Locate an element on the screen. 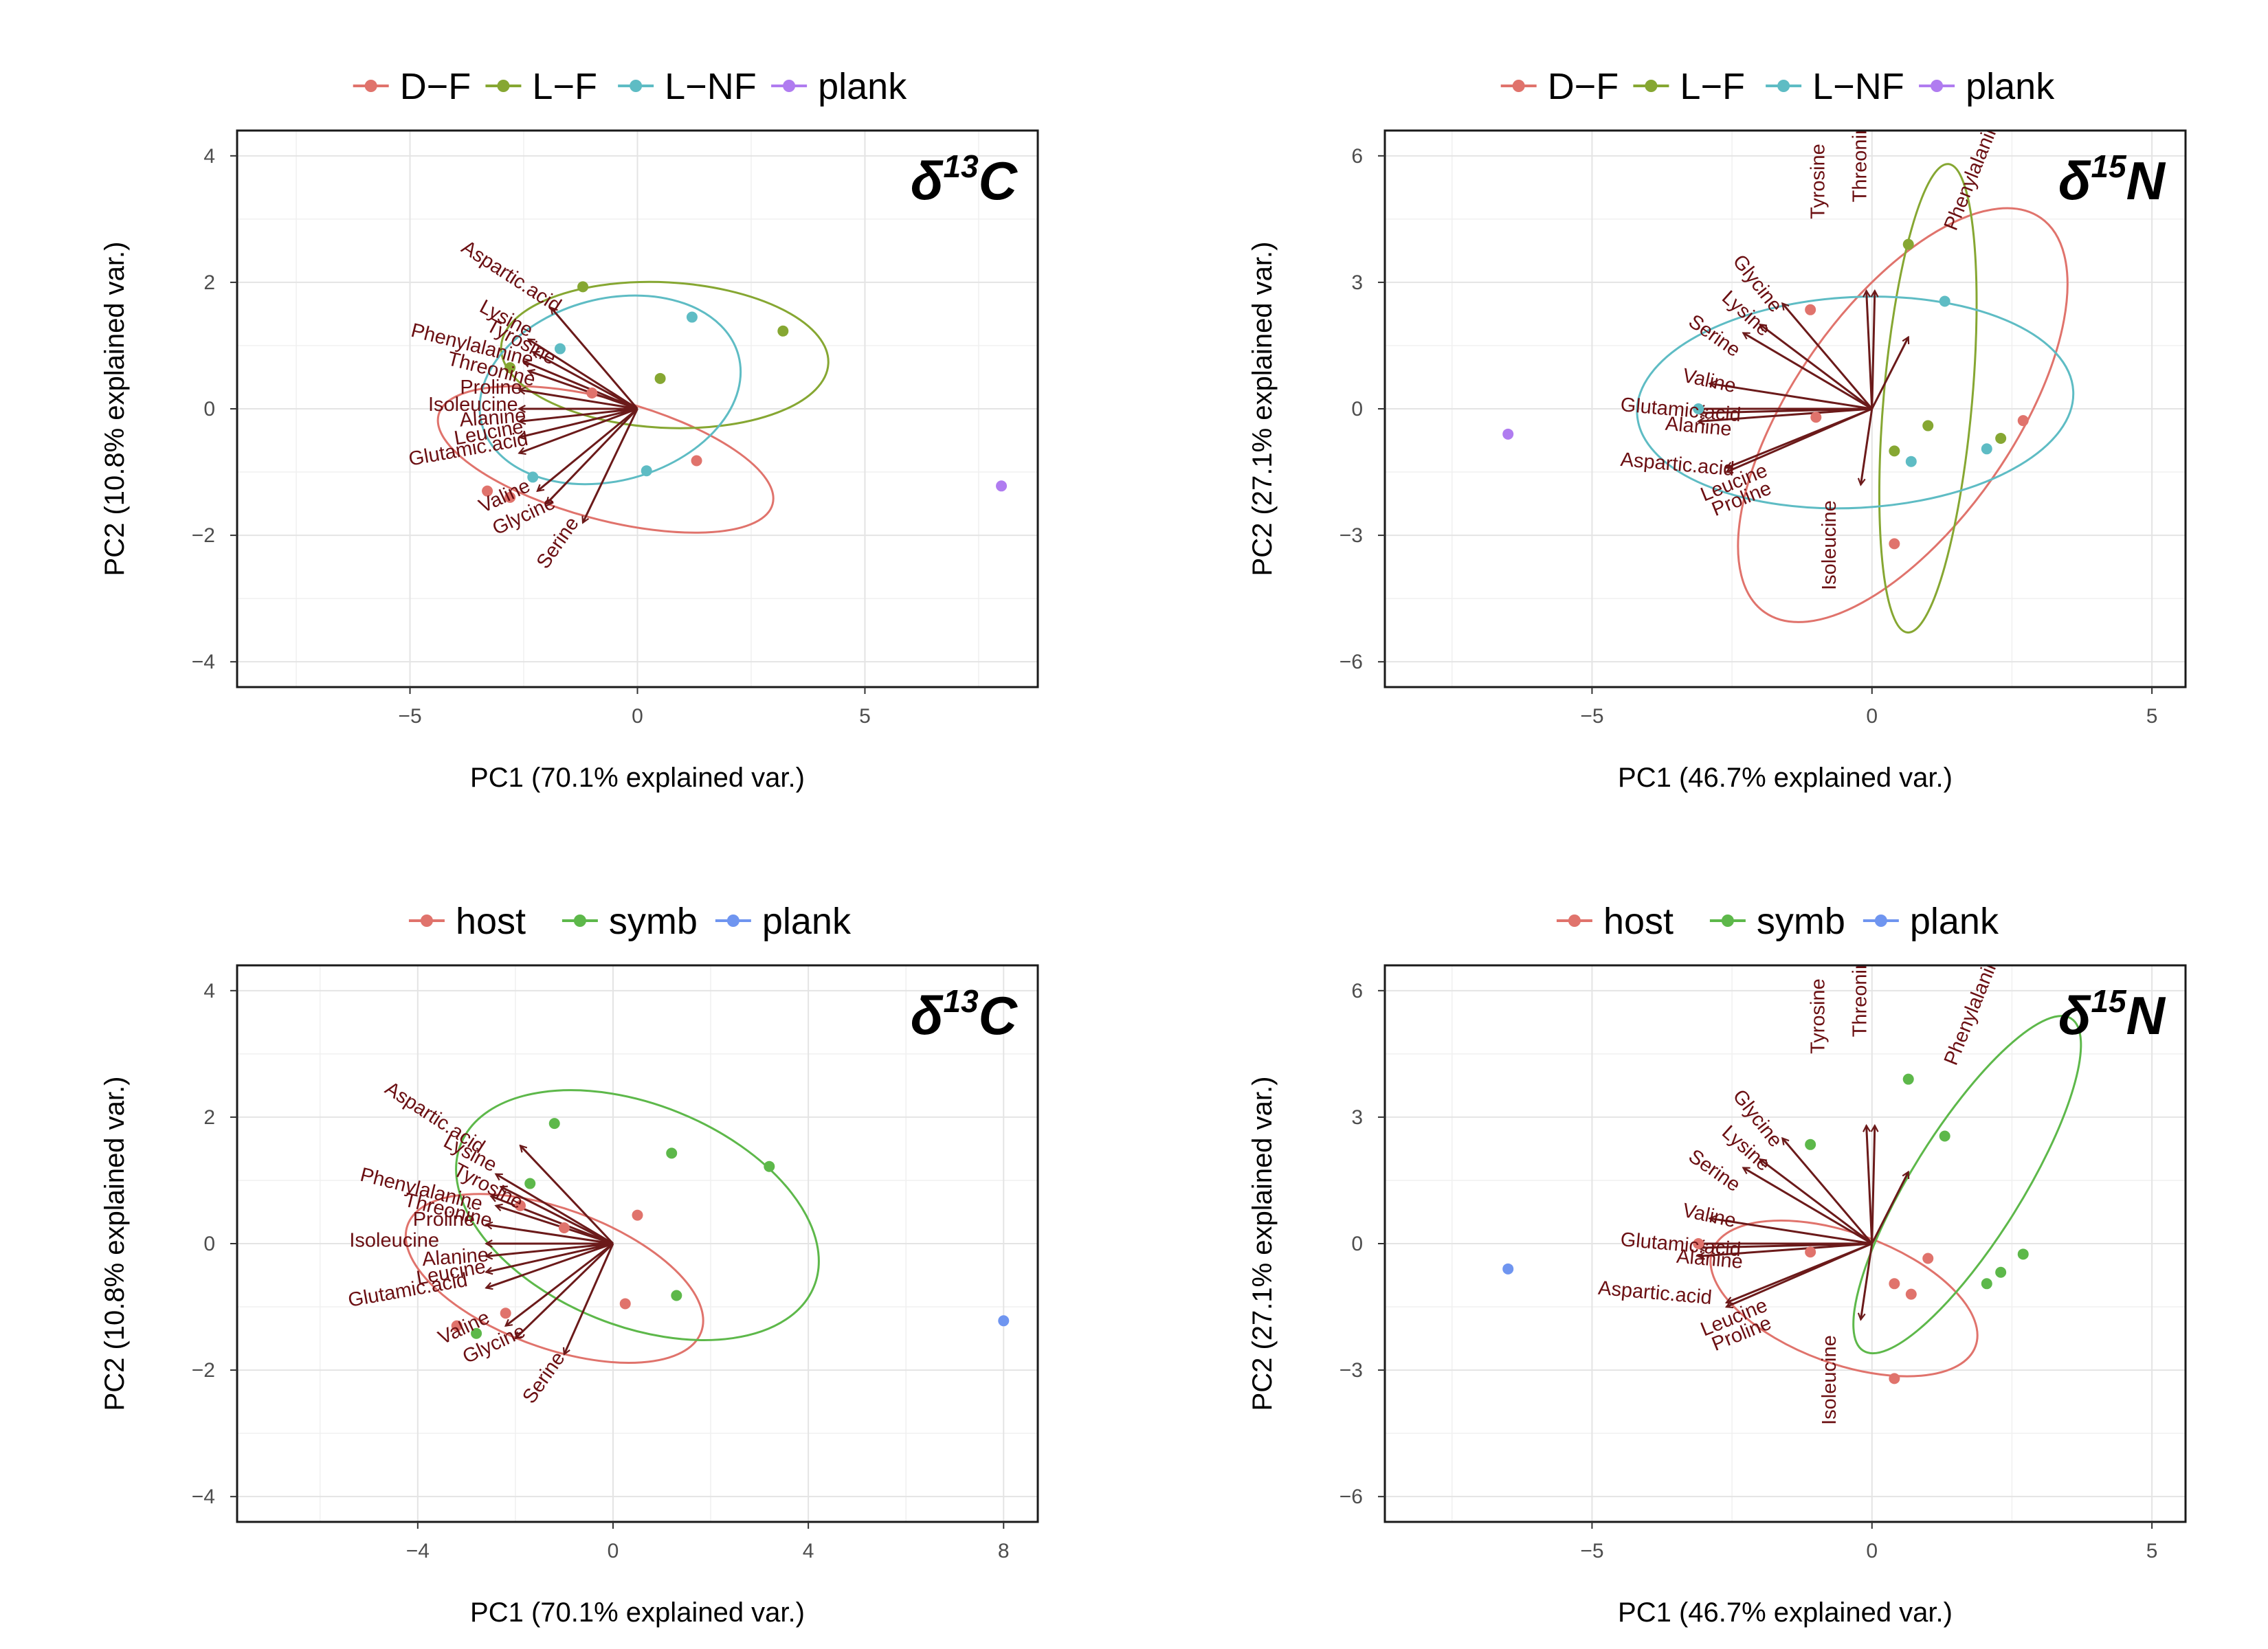  y-tick-label: 3 is located at coordinates (1357, 282).